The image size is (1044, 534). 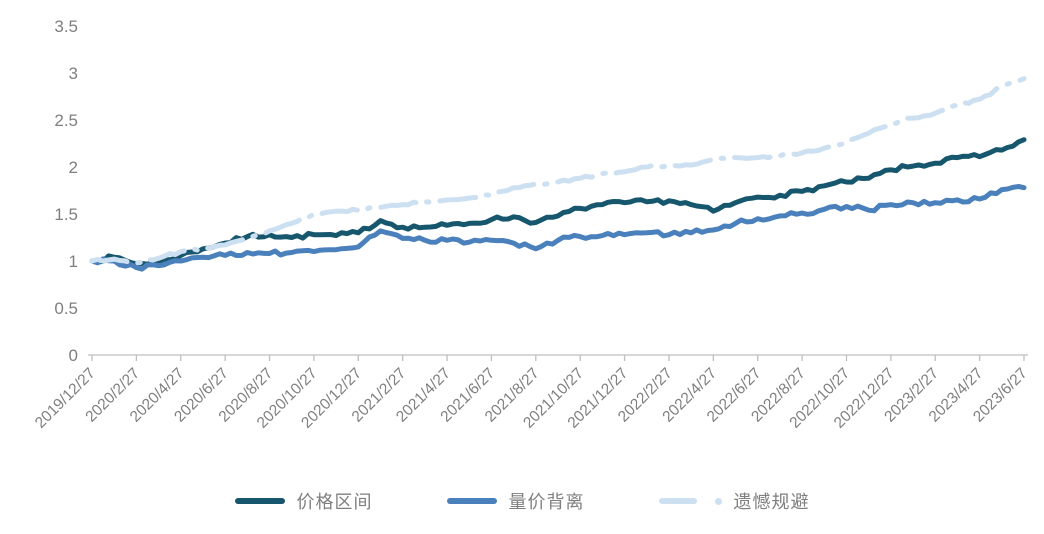 What do you see at coordinates (558, 228) in the screenshot?
I see `series-line-volume-price-divergence` at bounding box center [558, 228].